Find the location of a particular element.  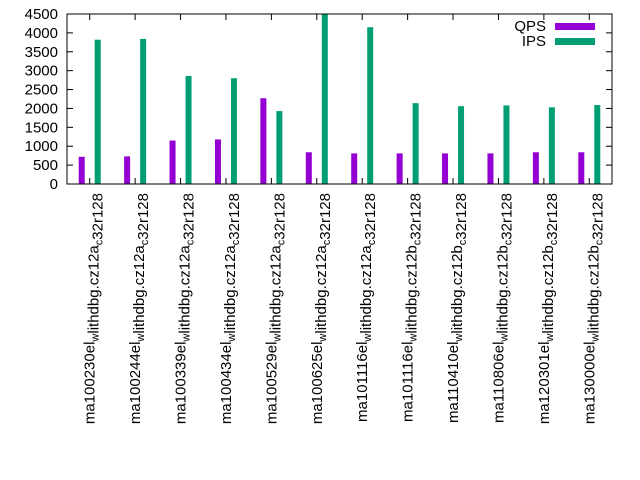

x-tick-label: ma120301elwlithdbg.cz12bc32r128 is located at coordinates (548, 308).